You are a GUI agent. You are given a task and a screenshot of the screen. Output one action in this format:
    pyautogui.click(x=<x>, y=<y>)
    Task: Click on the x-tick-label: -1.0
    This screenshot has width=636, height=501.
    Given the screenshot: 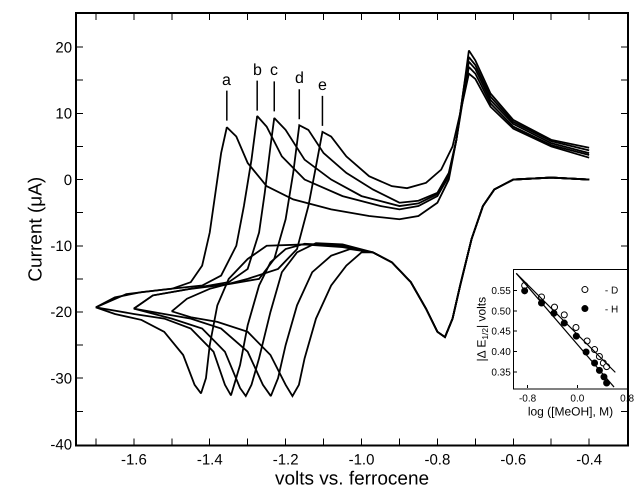 What is the action you would take?
    pyautogui.click(x=361, y=459)
    